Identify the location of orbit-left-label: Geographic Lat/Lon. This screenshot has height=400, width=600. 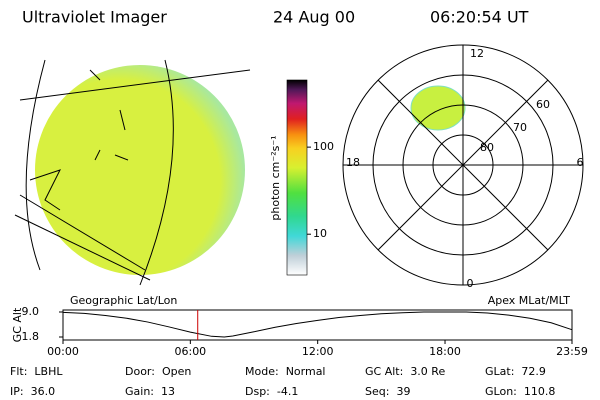
(123, 300).